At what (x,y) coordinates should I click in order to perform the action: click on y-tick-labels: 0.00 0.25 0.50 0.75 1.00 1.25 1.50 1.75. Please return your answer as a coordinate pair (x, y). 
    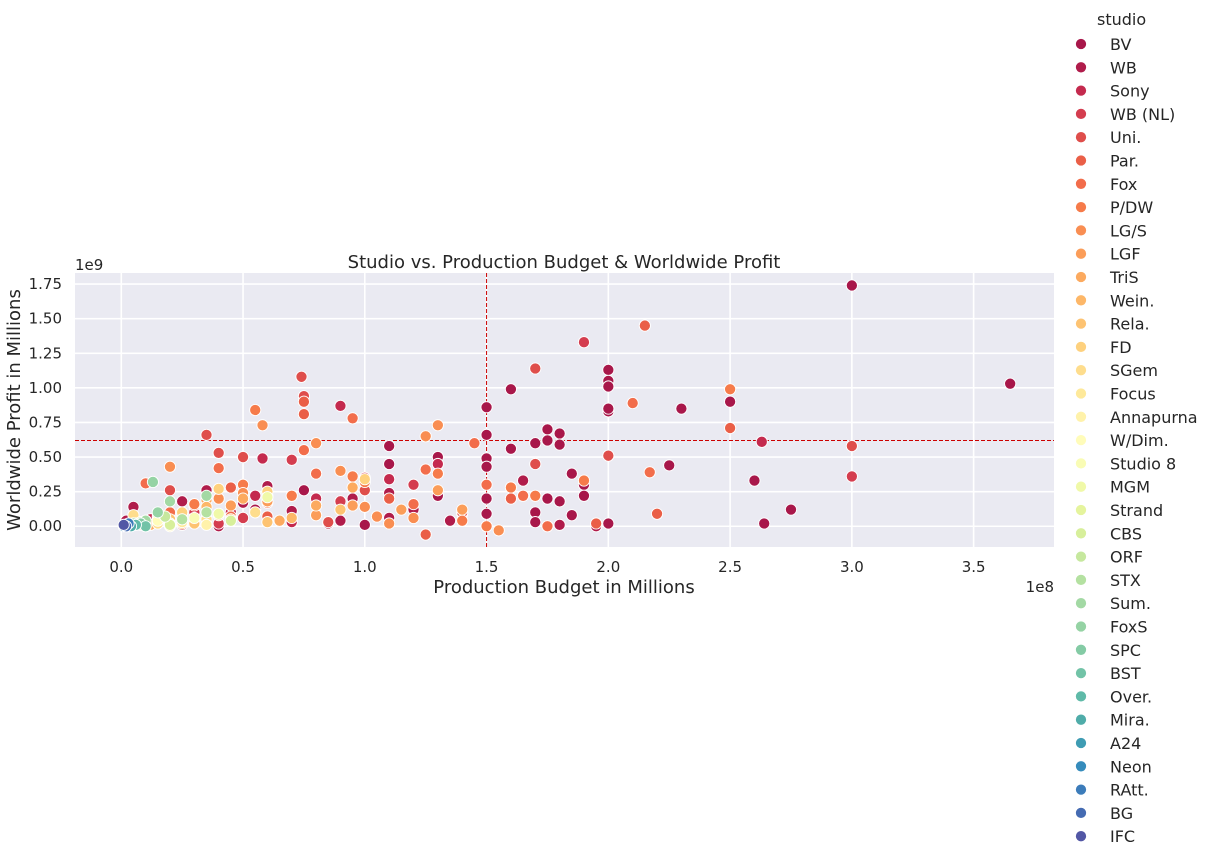
    Looking at the image, I should click on (45, 405).